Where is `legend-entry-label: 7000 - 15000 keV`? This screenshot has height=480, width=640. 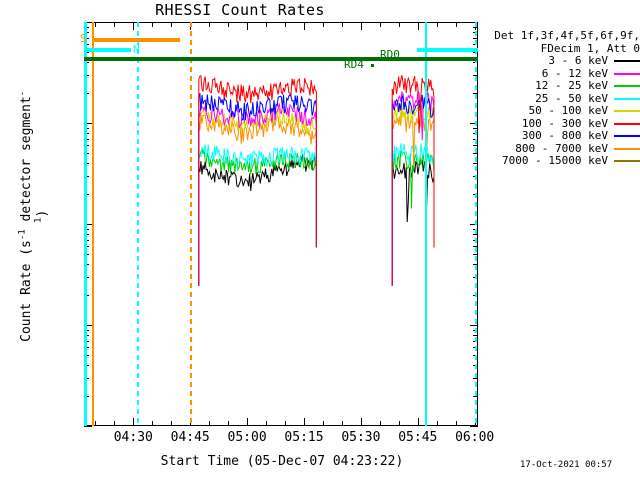 legend-entry-label: 7000 - 15000 keV is located at coordinates (555, 160).